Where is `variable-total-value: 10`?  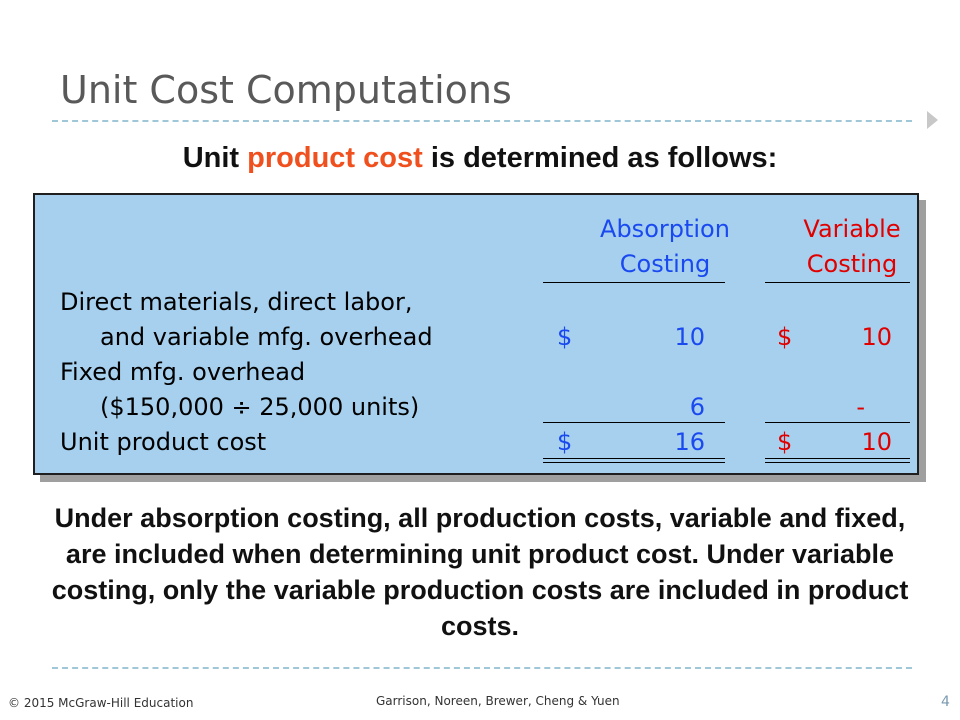 variable-total-value: 10 is located at coordinates (876, 442).